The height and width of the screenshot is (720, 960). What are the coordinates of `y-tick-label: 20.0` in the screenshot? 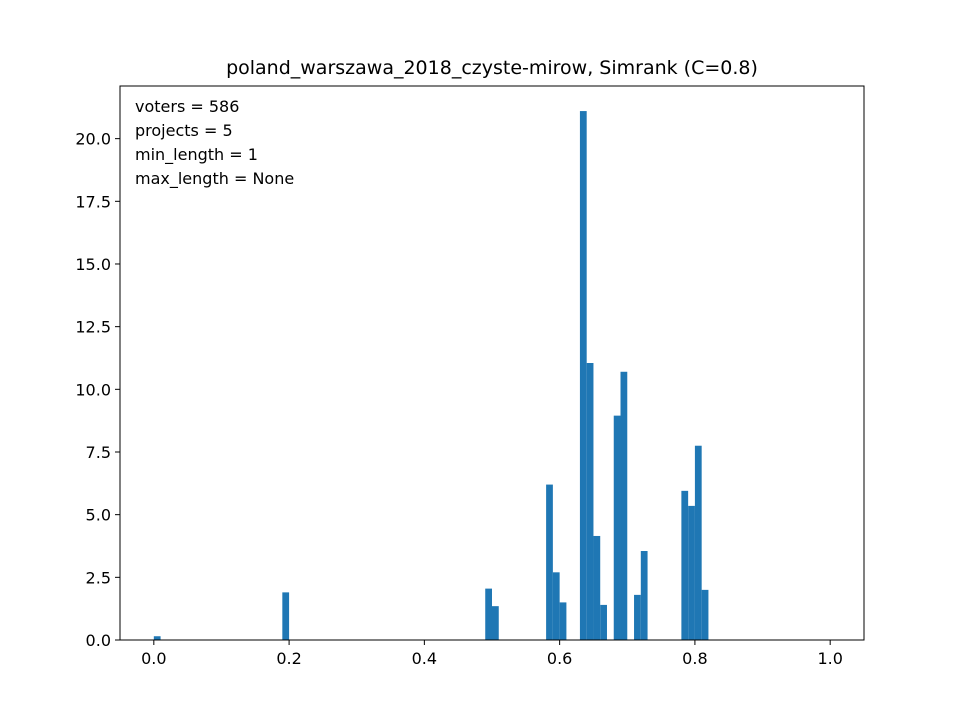 It's located at (93, 139).